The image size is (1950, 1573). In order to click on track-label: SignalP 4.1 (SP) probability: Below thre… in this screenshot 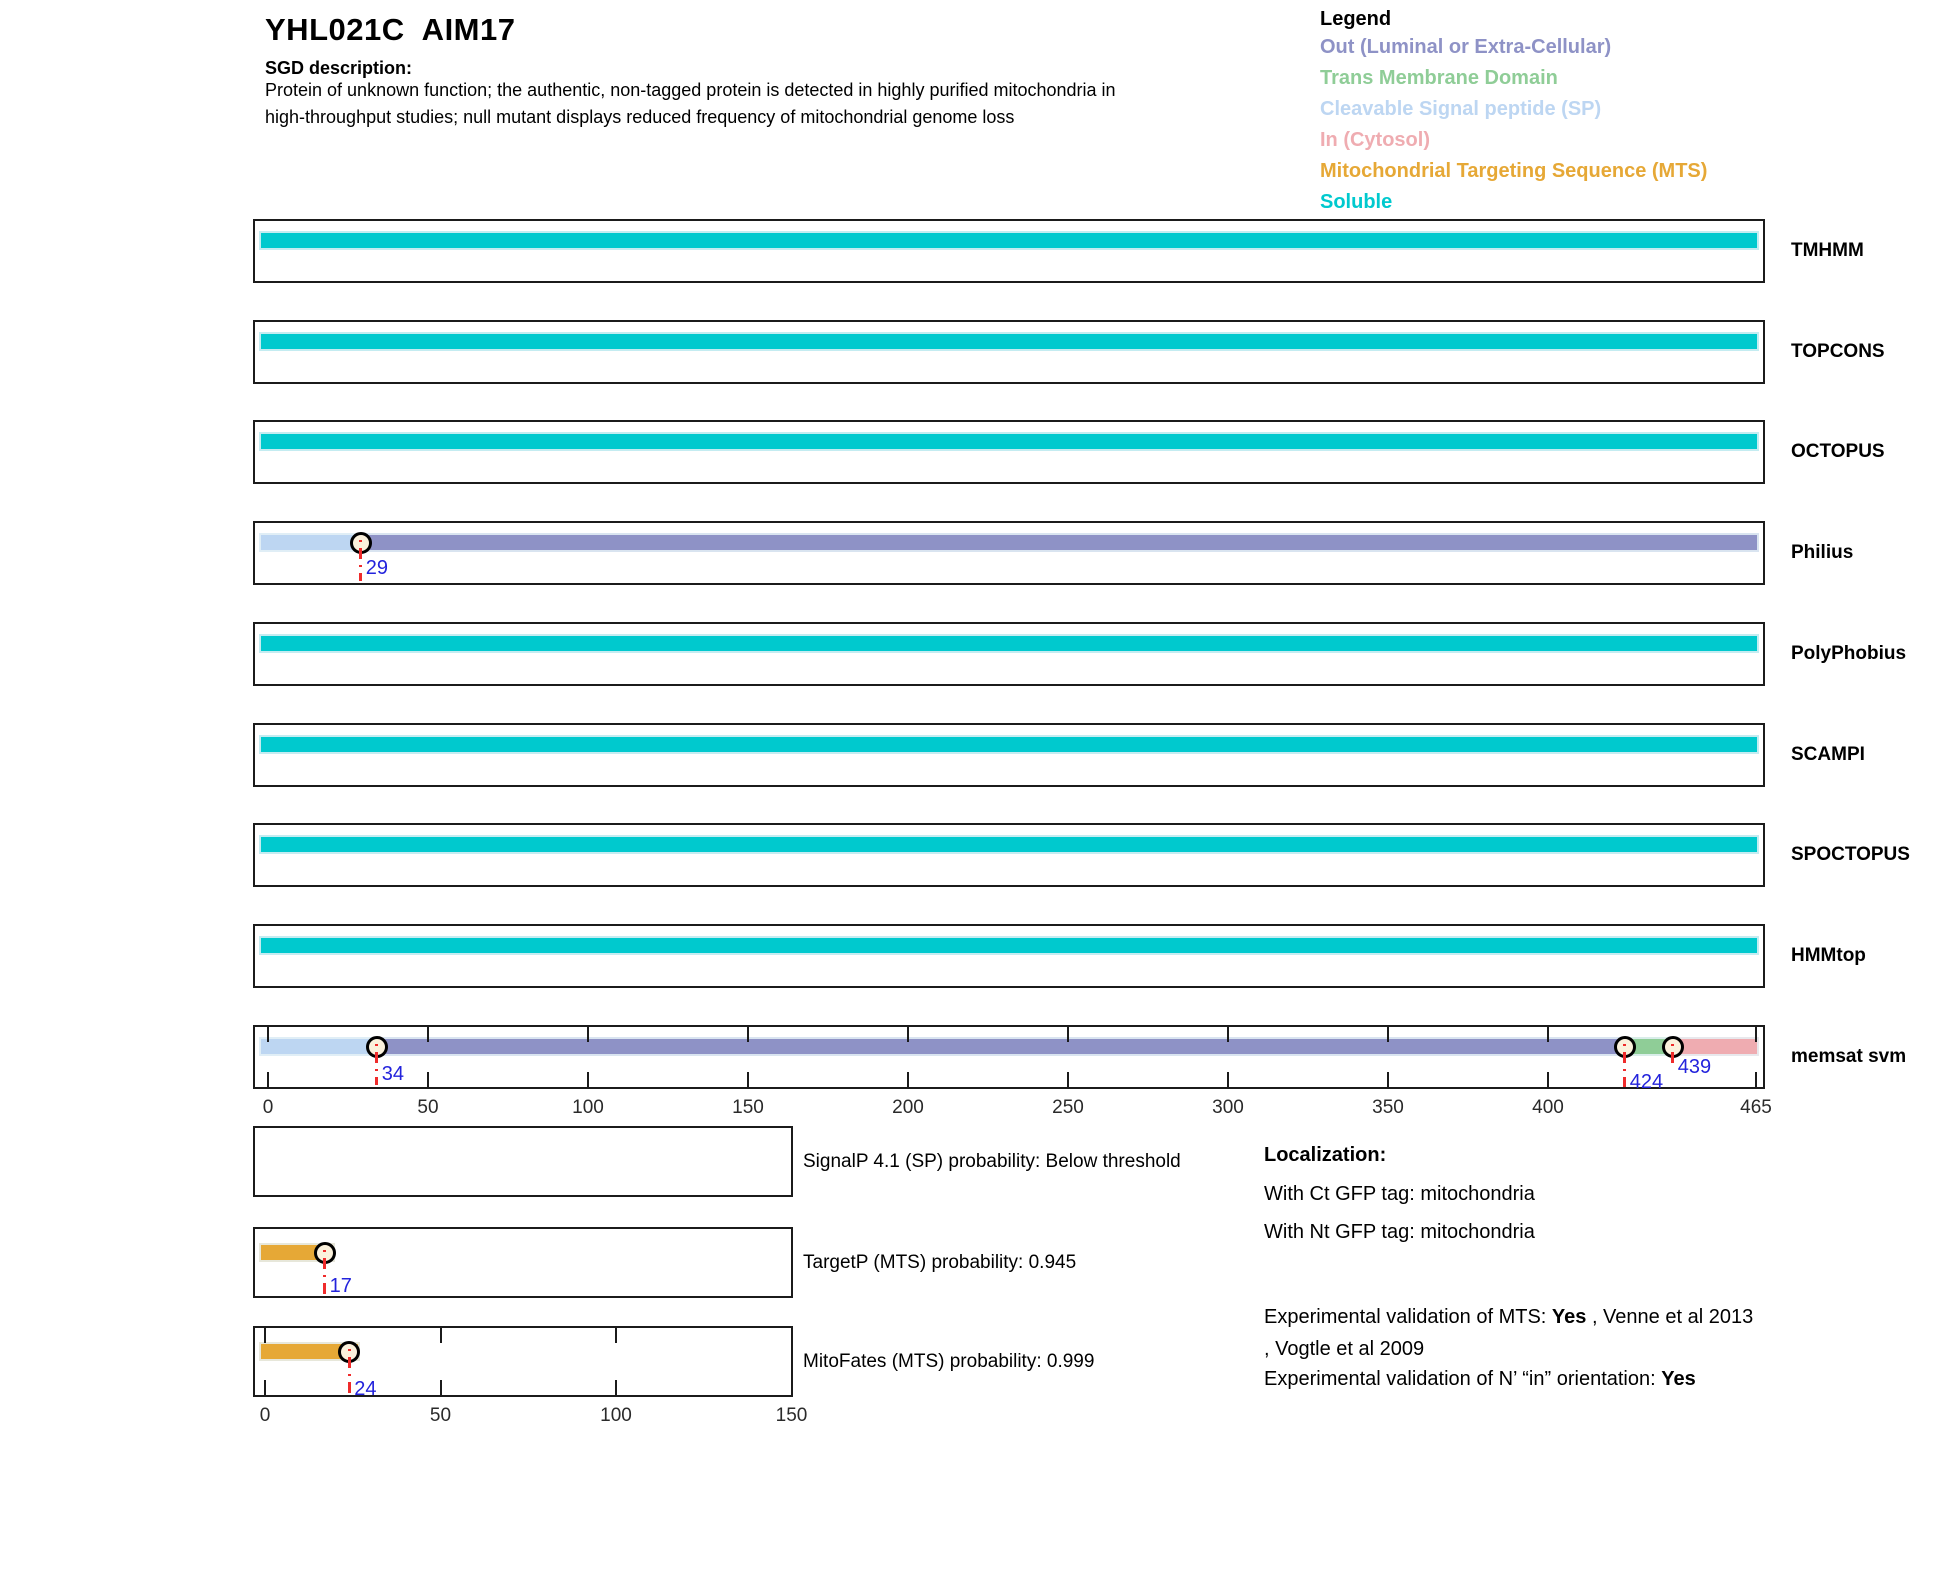, I will do `click(992, 1161)`.